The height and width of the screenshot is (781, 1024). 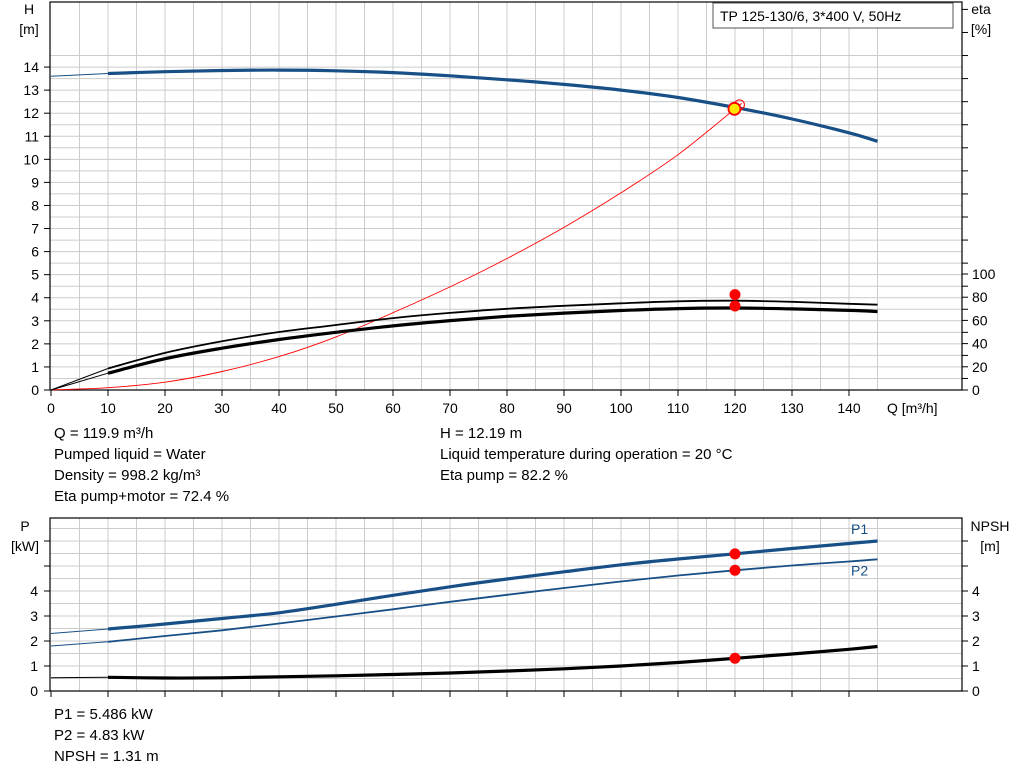 What do you see at coordinates (980, 320) in the screenshot?
I see `y-right-tick-label: 60` at bounding box center [980, 320].